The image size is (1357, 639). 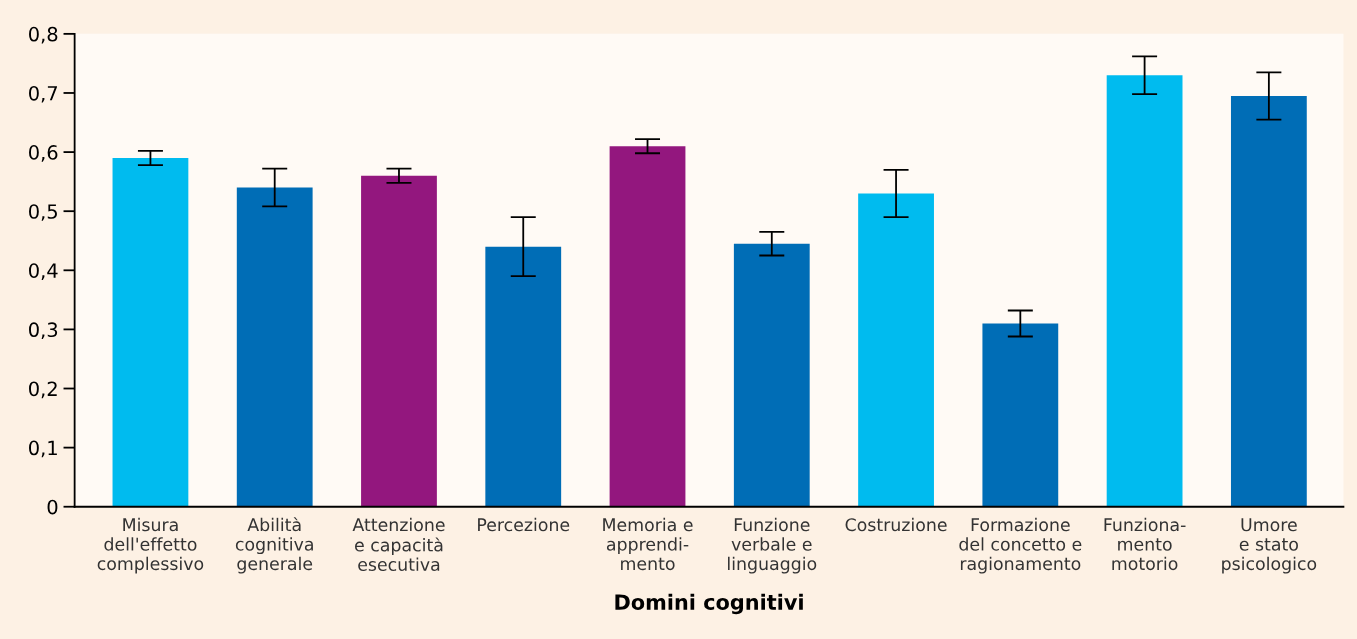 What do you see at coordinates (772, 545) in the screenshot?
I see `x-tick-label: Funzione verbale e linguaggio` at bounding box center [772, 545].